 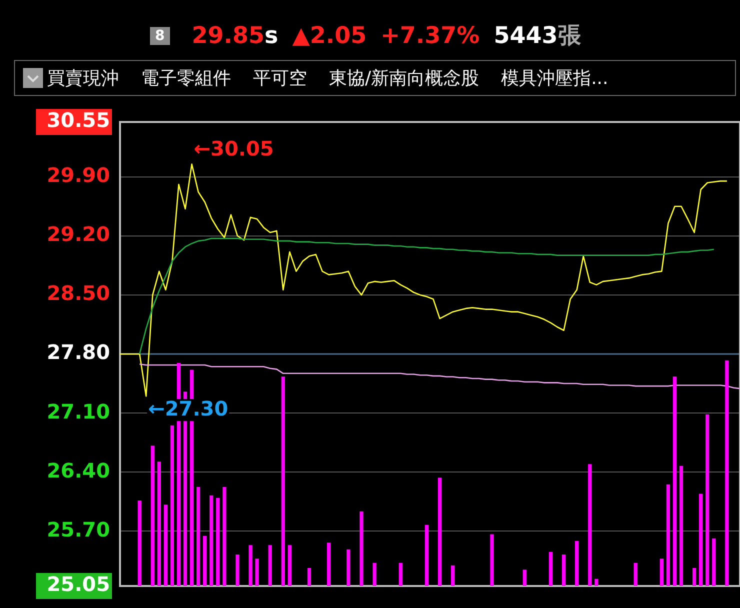 I want to click on annotation: ←27.30, so click(x=188, y=408).